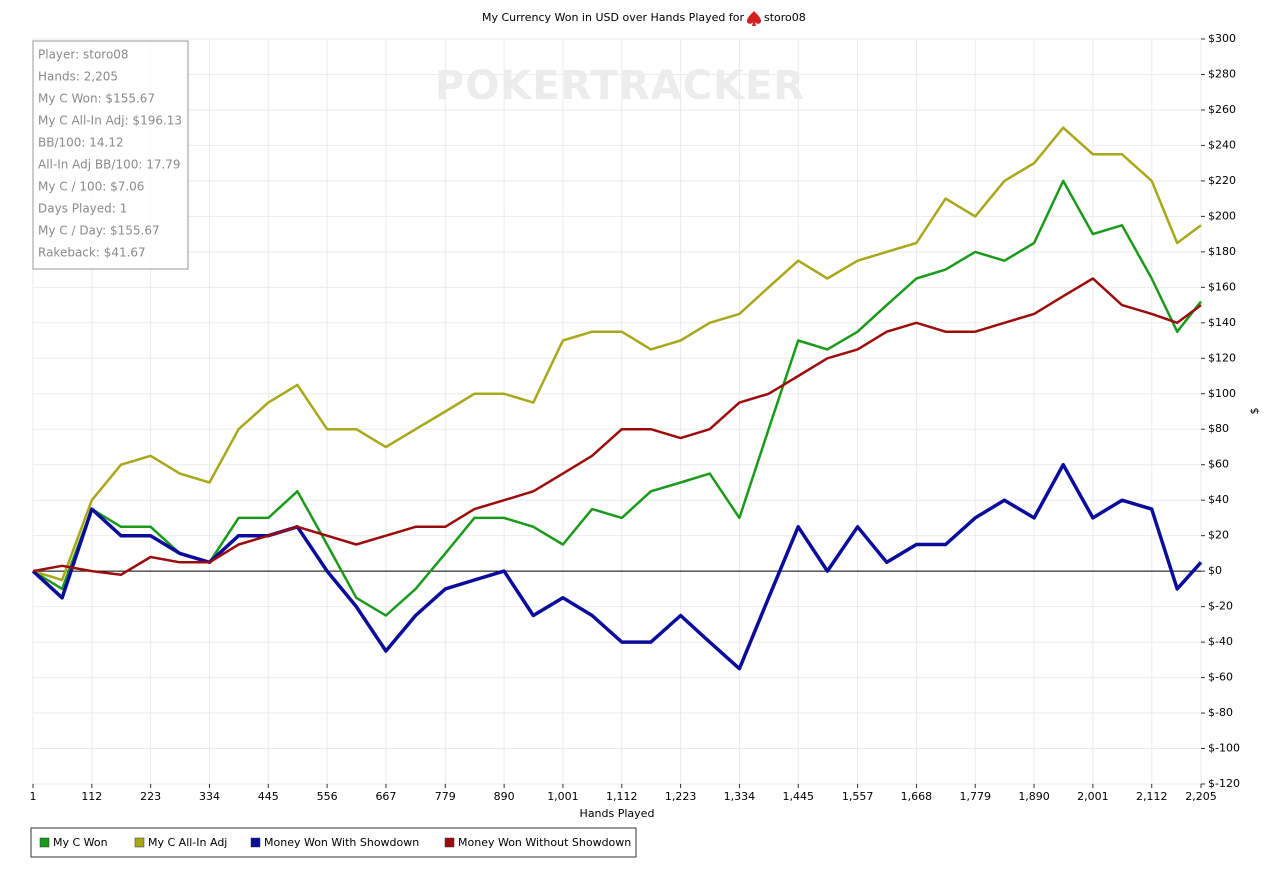 This screenshot has height=874, width=1280. What do you see at coordinates (622, 796) in the screenshot?
I see `x-tick-label: 1,112` at bounding box center [622, 796].